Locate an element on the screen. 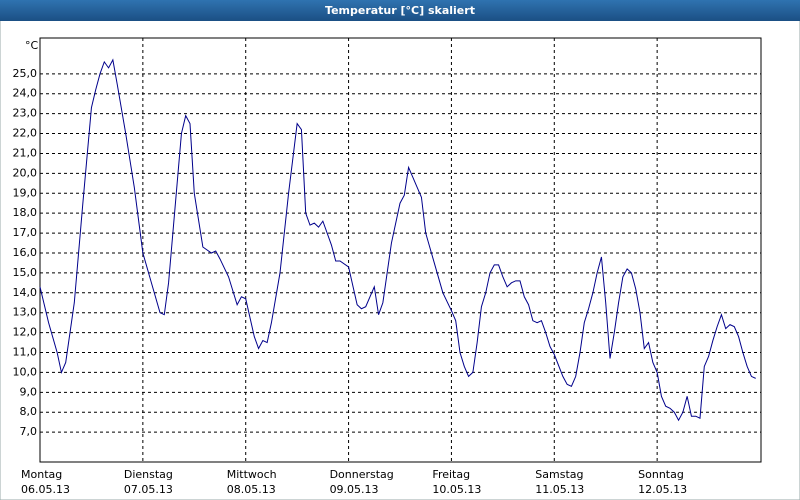  y-tick-label: 12,0 is located at coordinates (25, 332).